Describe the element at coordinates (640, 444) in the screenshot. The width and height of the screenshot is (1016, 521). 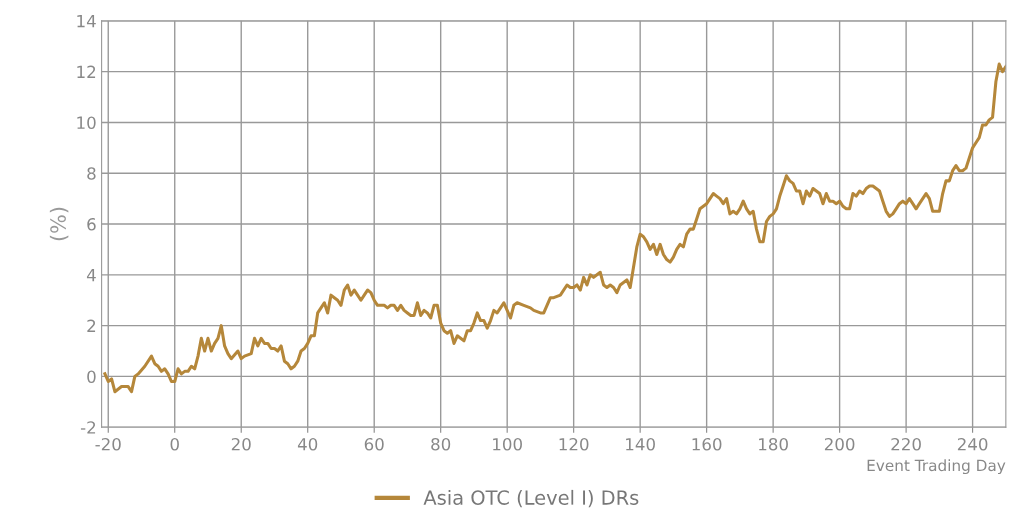
I see `x-tick-label: 140` at that location.